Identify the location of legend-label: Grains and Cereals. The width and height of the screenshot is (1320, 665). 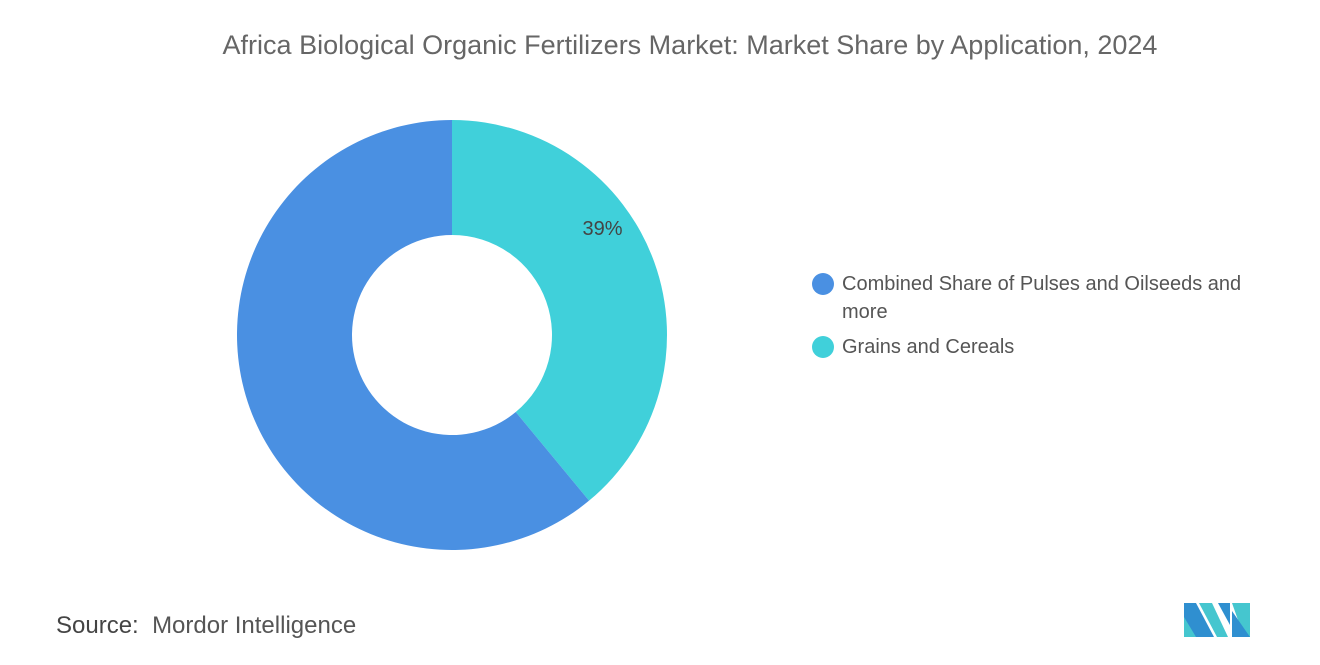
(928, 347).